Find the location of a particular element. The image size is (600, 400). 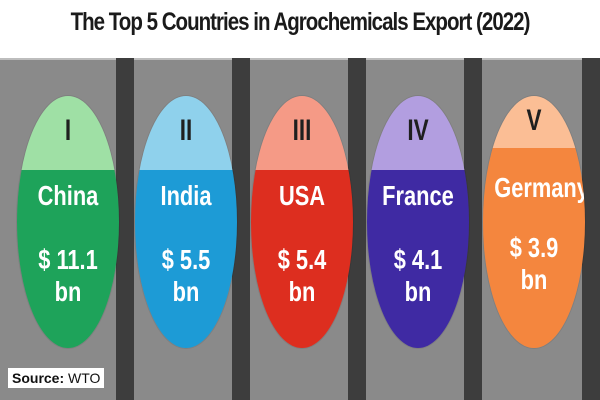

country-name: India is located at coordinates (186, 195).